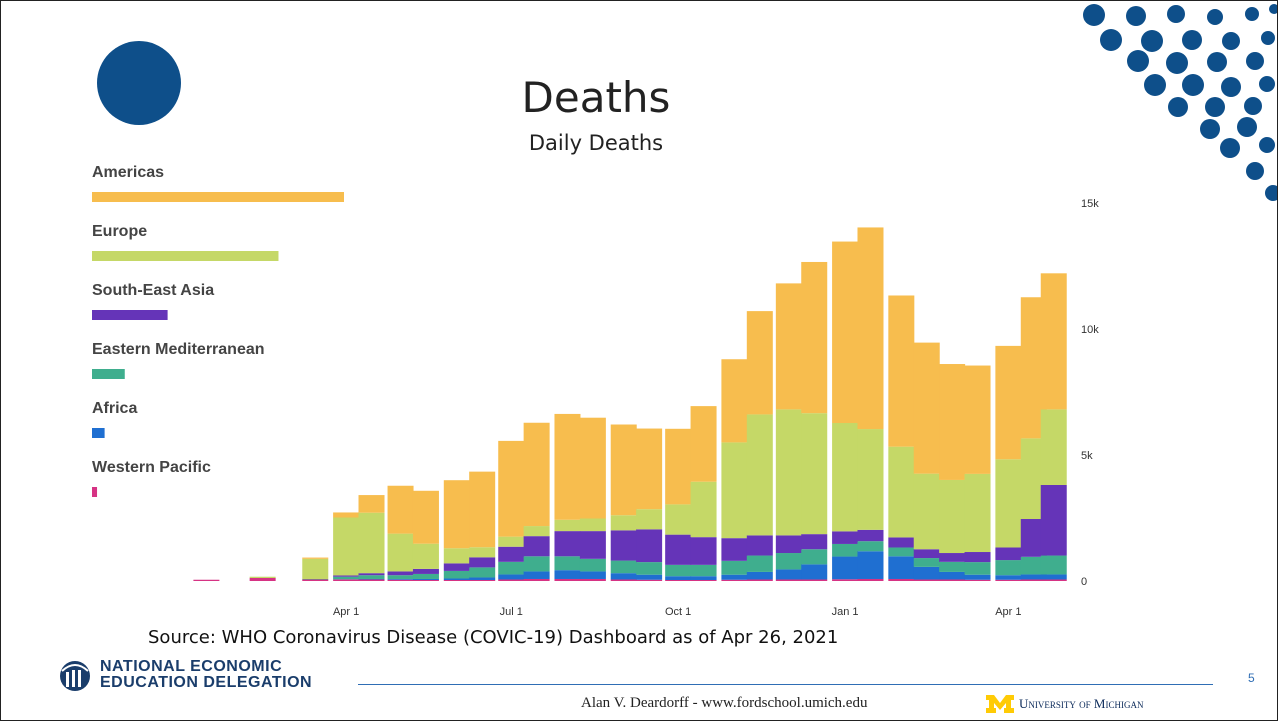 The width and height of the screenshot is (1278, 721). I want to click on legend-label: Americas, so click(128, 172).